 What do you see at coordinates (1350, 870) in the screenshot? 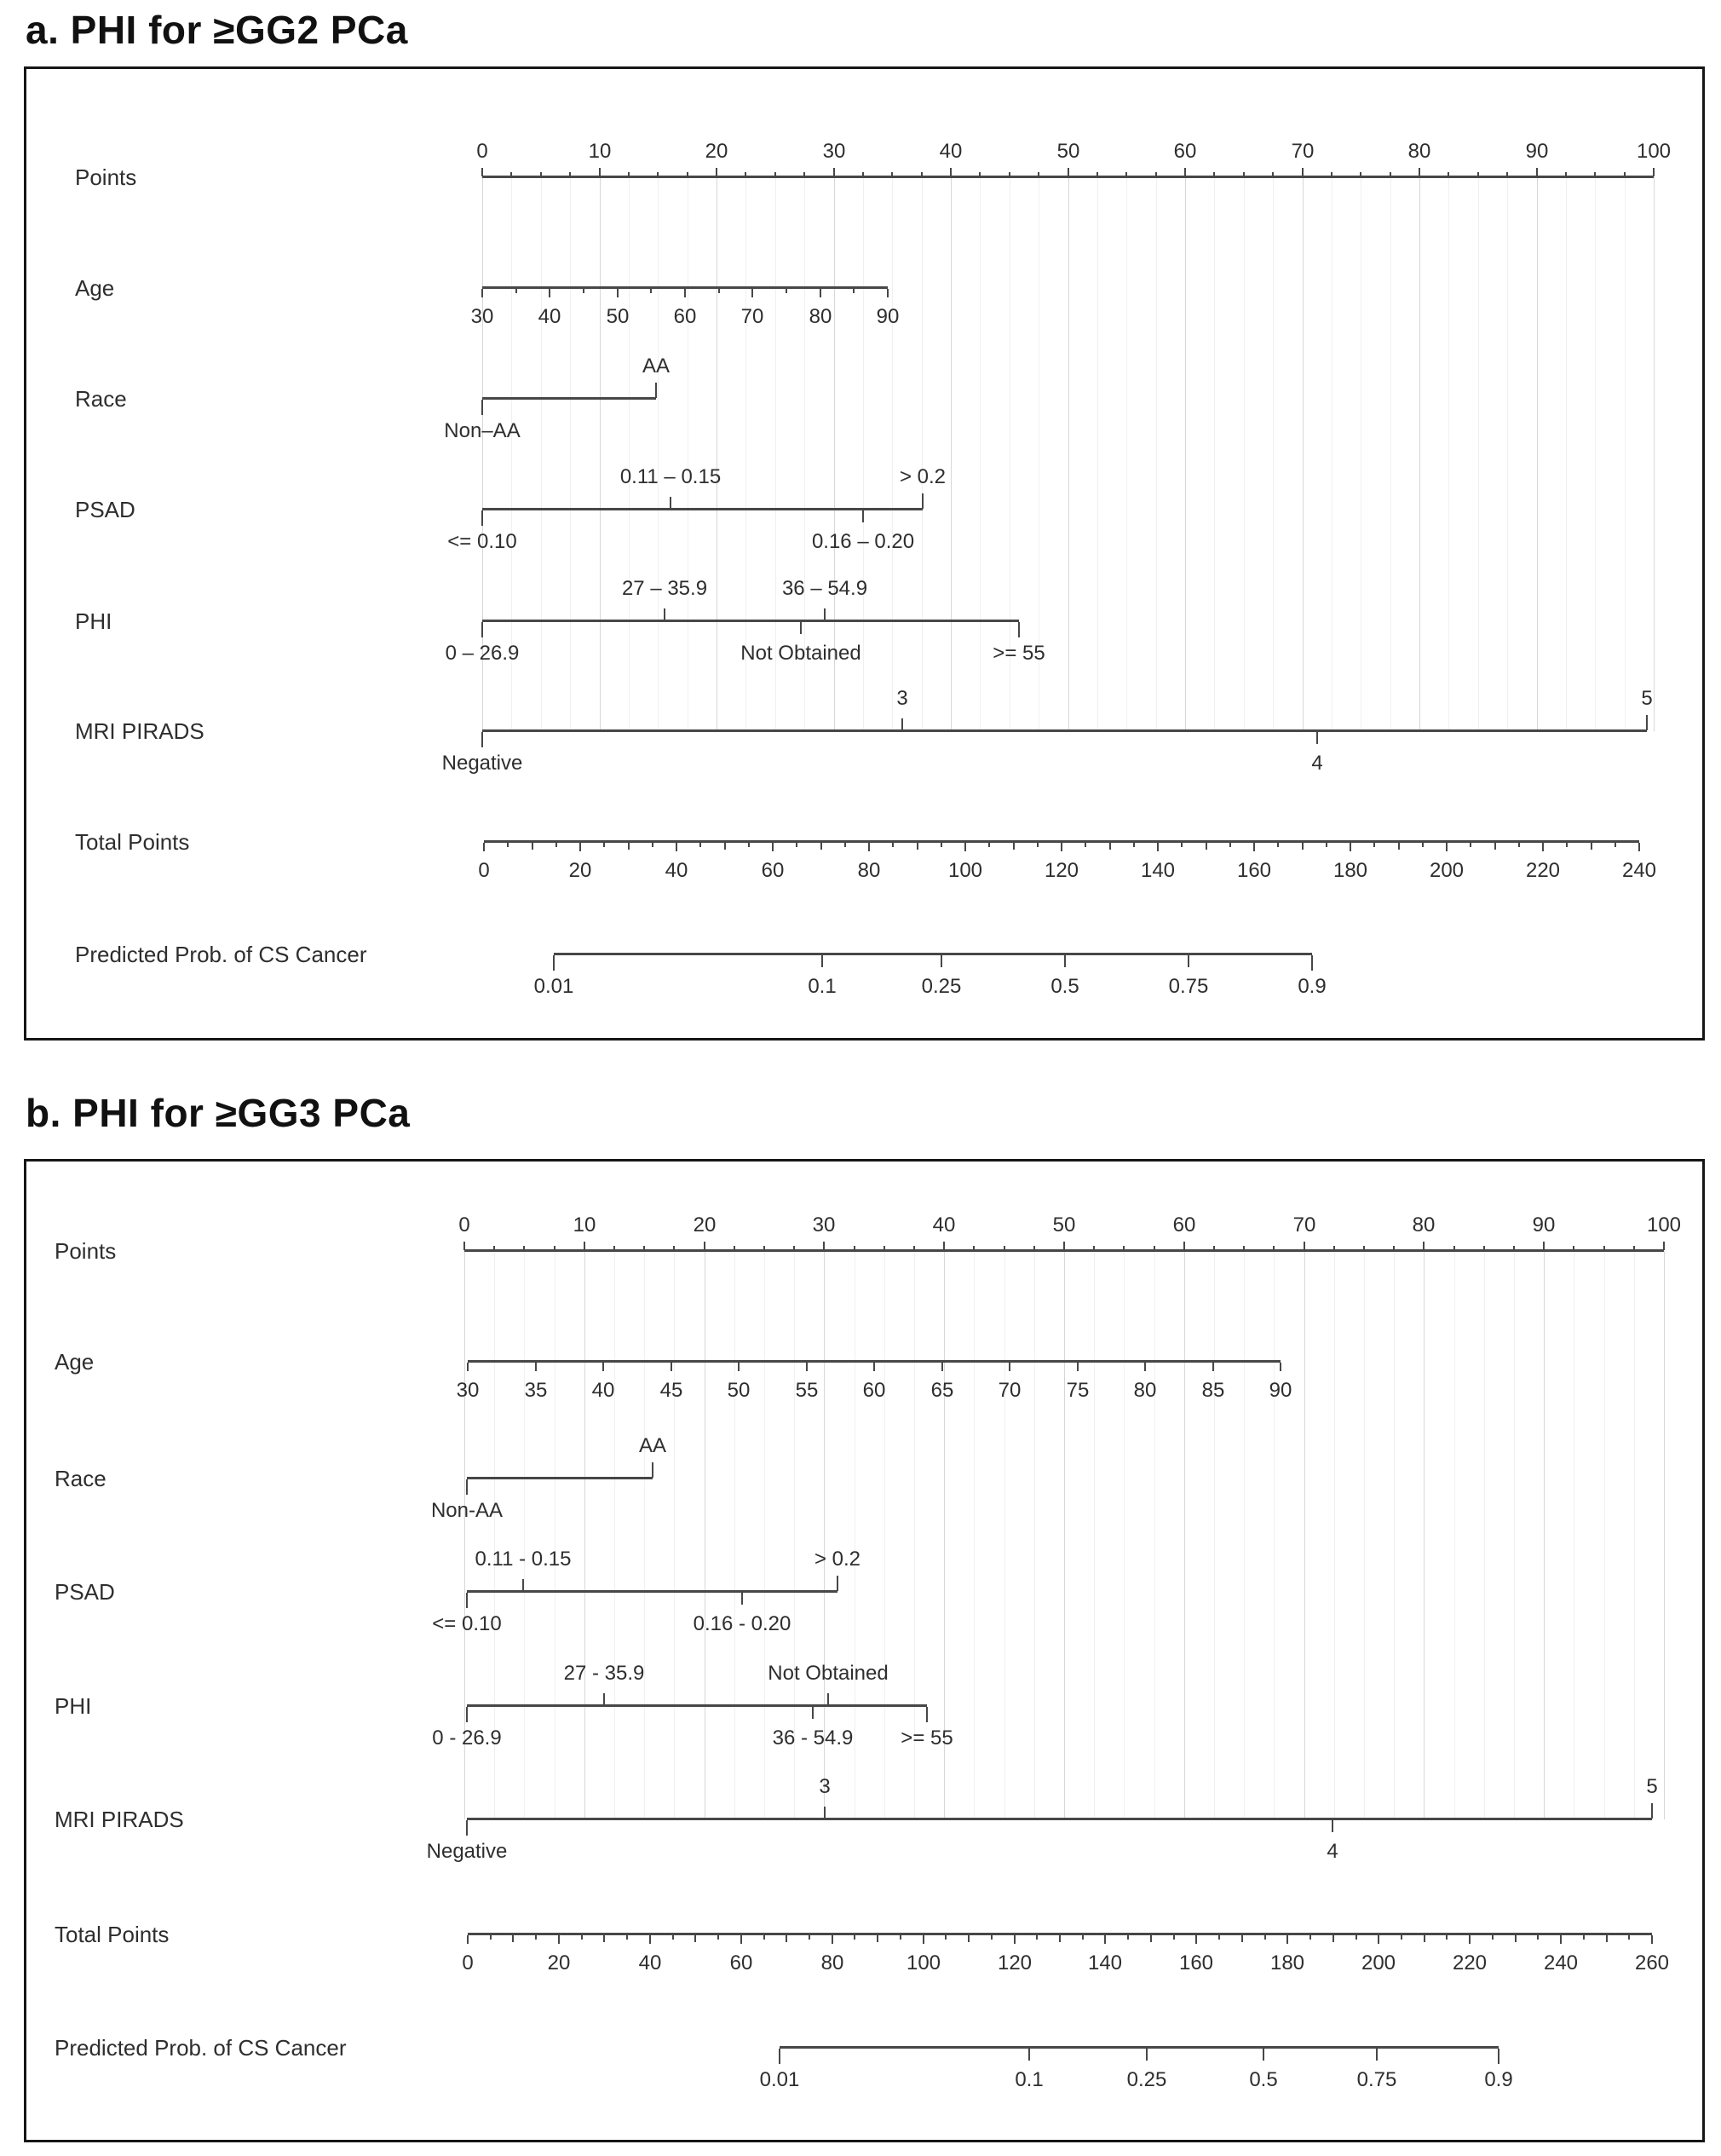
I see `tick-label: 180` at bounding box center [1350, 870].